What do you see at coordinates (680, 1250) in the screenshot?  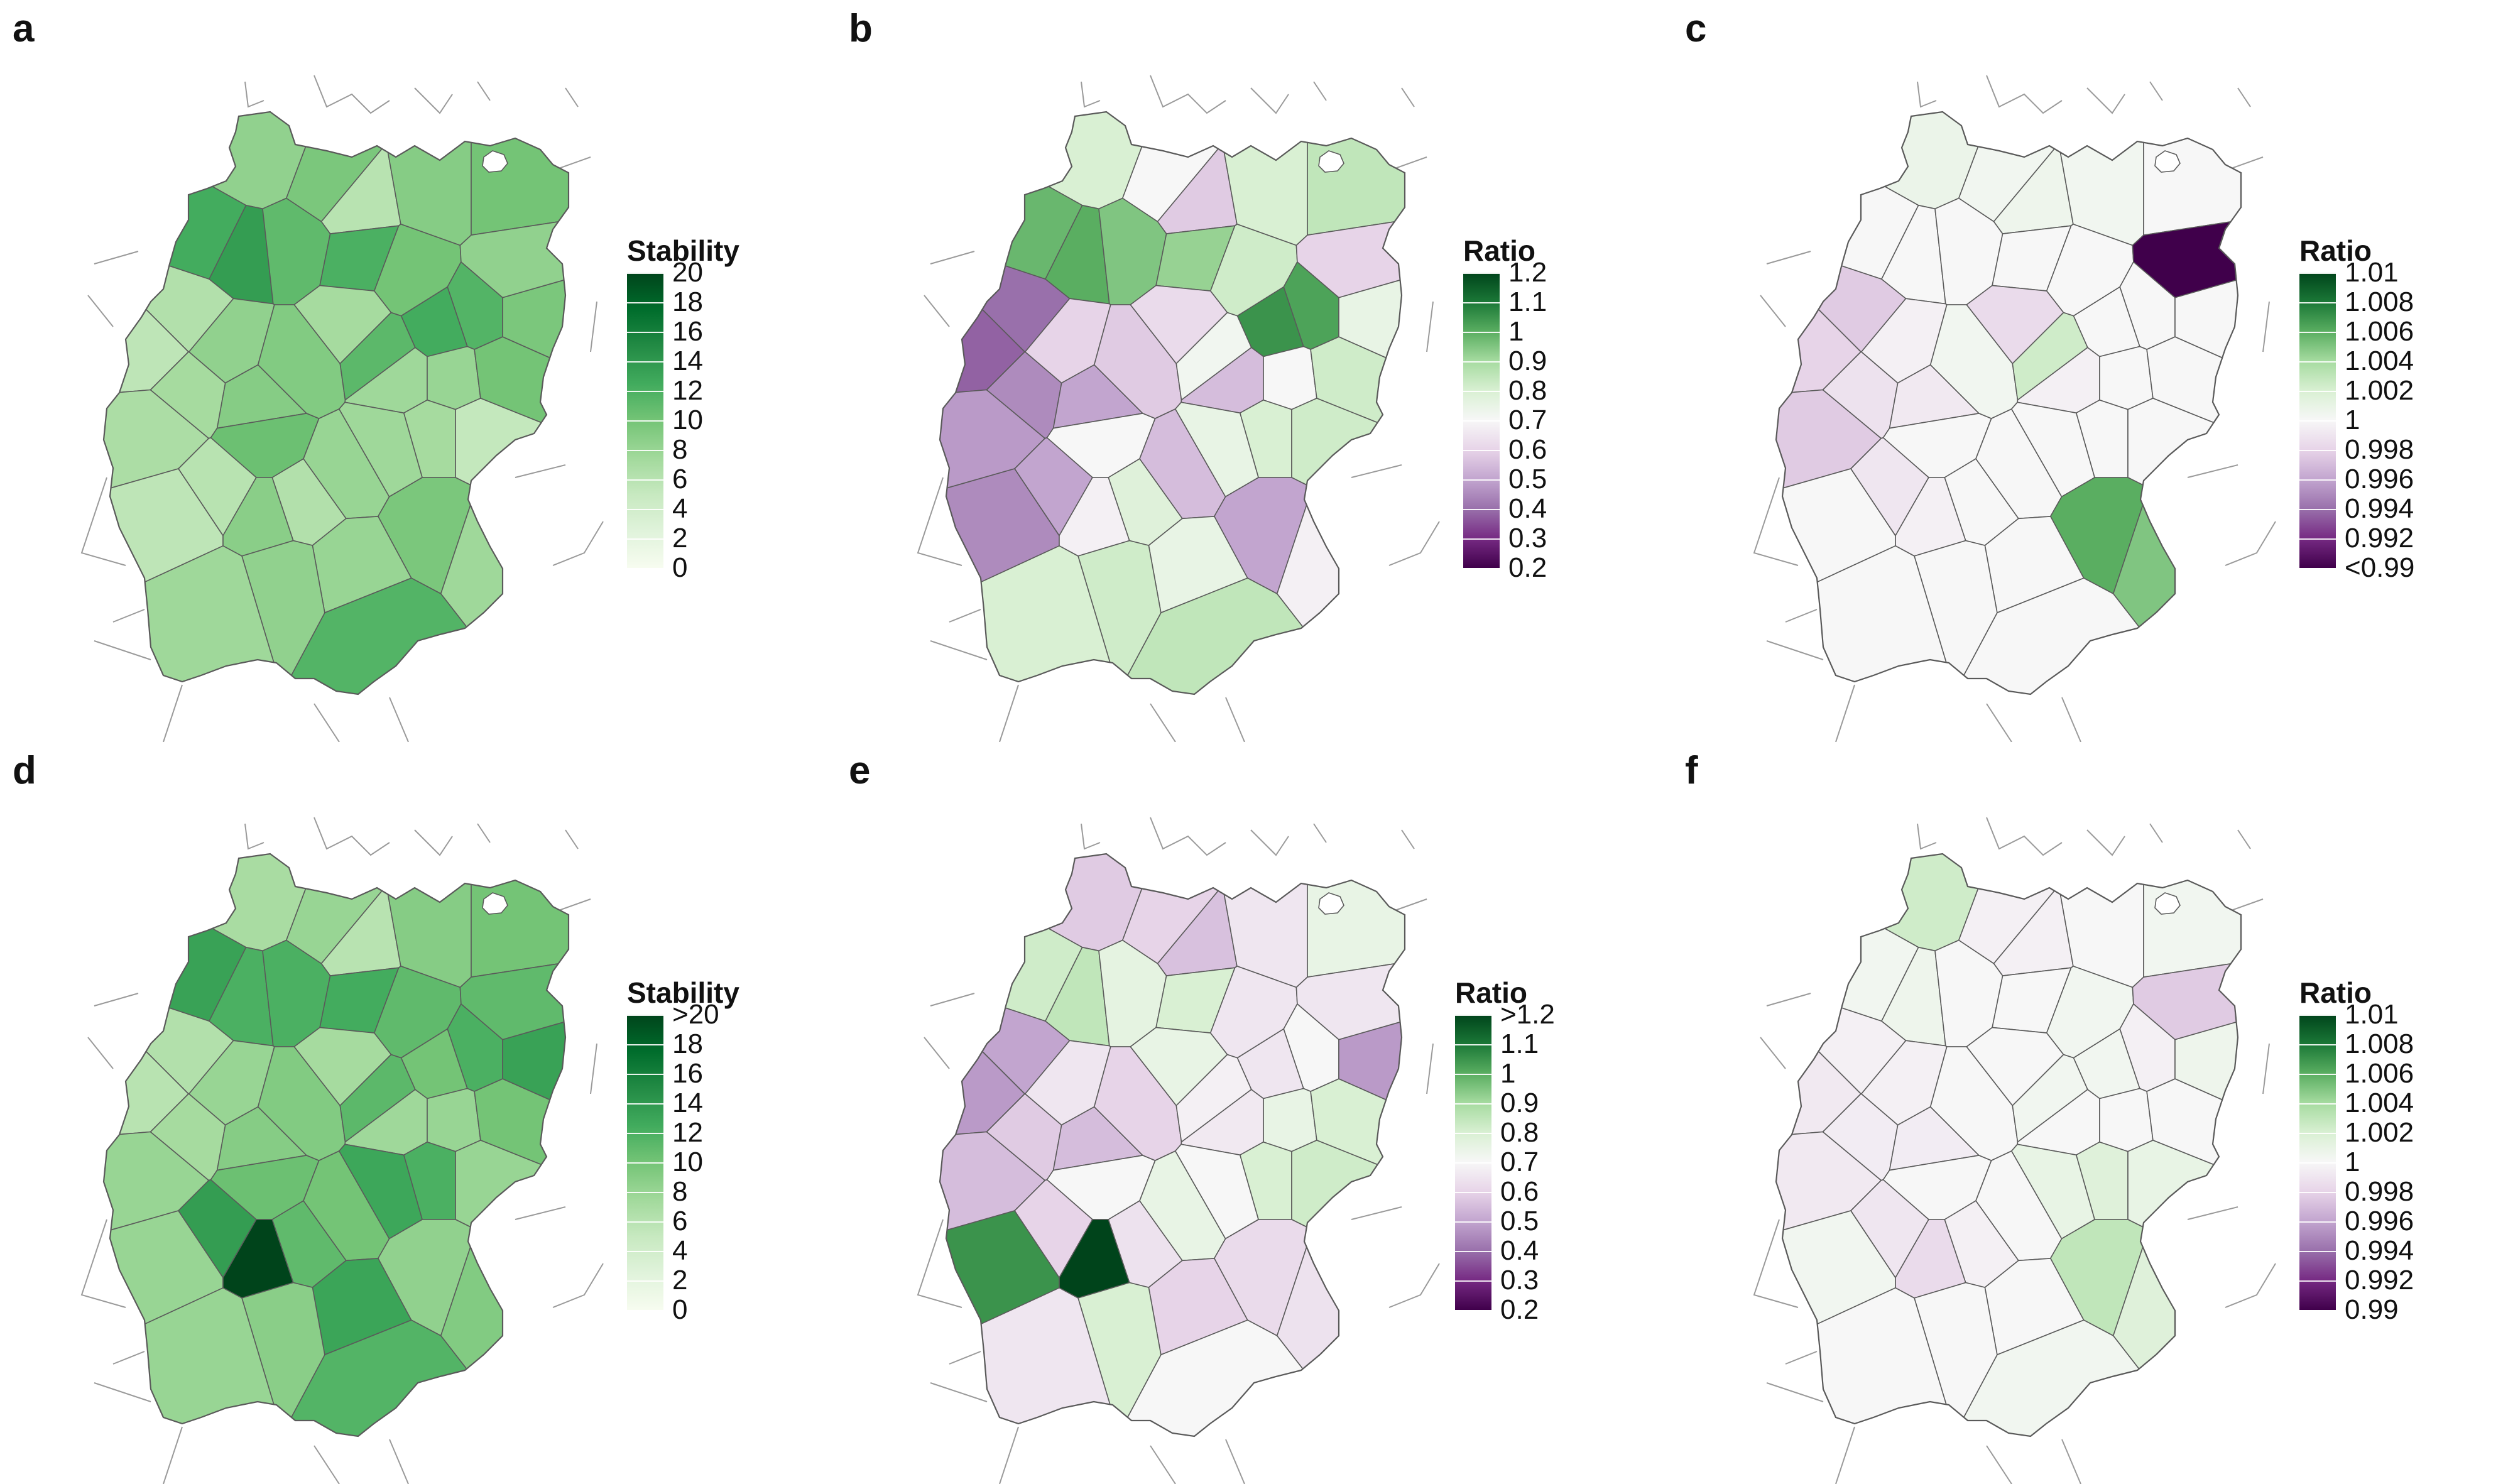 I see `legend-tick-label: 4` at bounding box center [680, 1250].